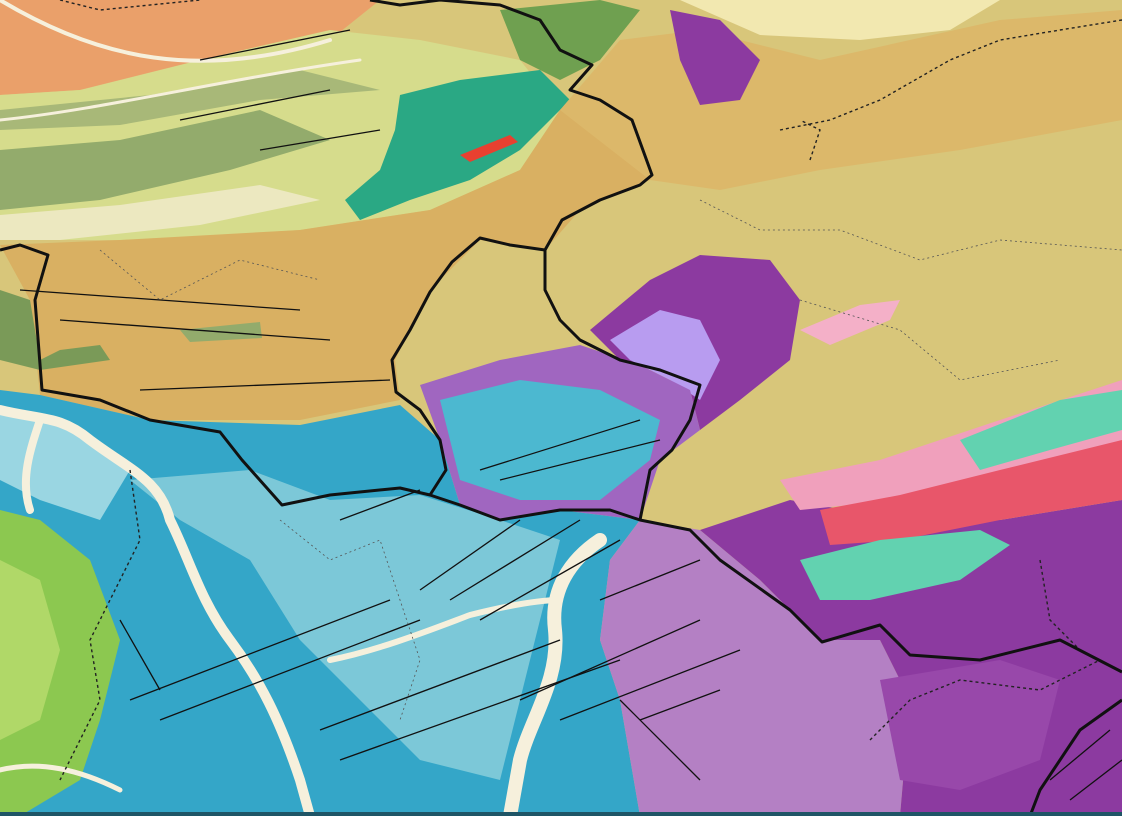 This screenshot has height=816, width=1122. What do you see at coordinates (30, 650) in the screenshot?
I see `unit-green-light` at bounding box center [30, 650].